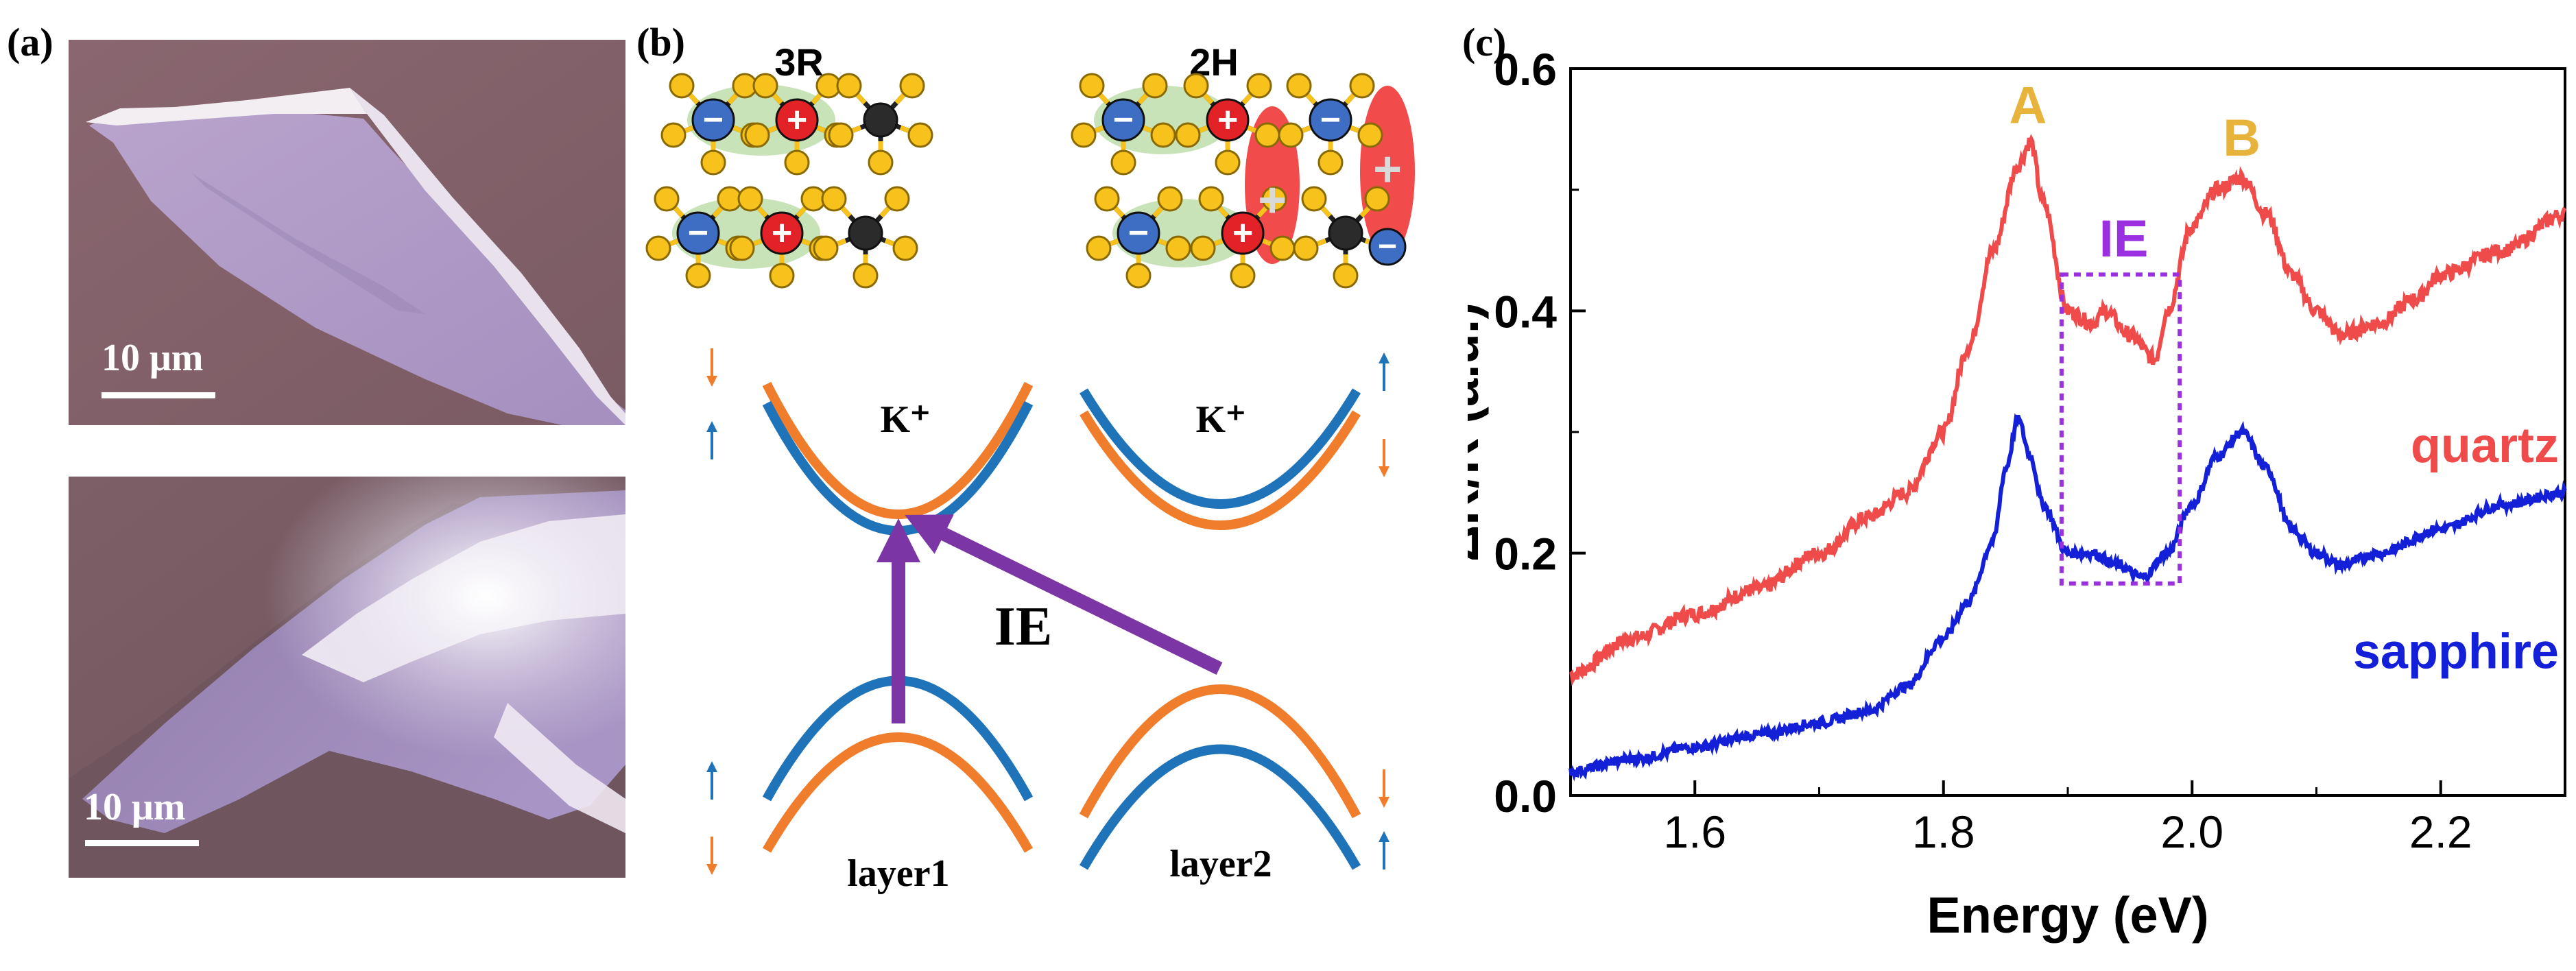  What do you see at coordinates (2242, 138) in the screenshot?
I see `peak-label-b: B` at bounding box center [2242, 138].